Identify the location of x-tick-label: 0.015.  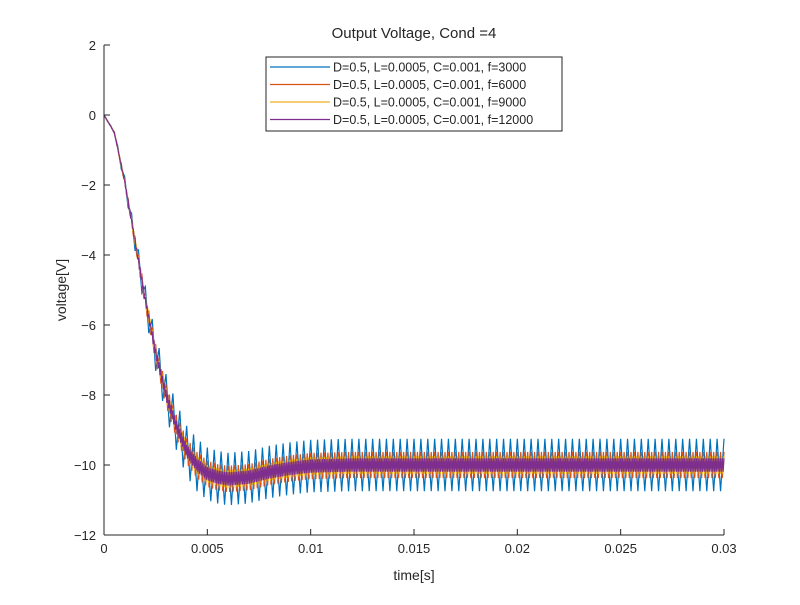
(414, 548).